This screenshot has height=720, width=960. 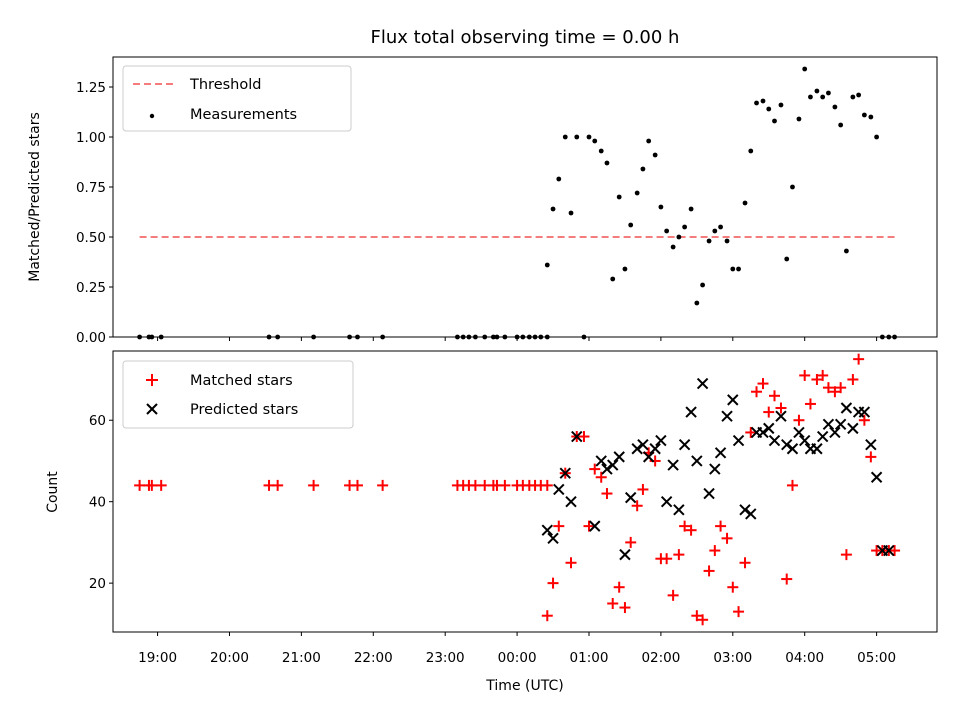 What do you see at coordinates (524, 686) in the screenshot?
I see `x-axis-label: Time (UTC)` at bounding box center [524, 686].